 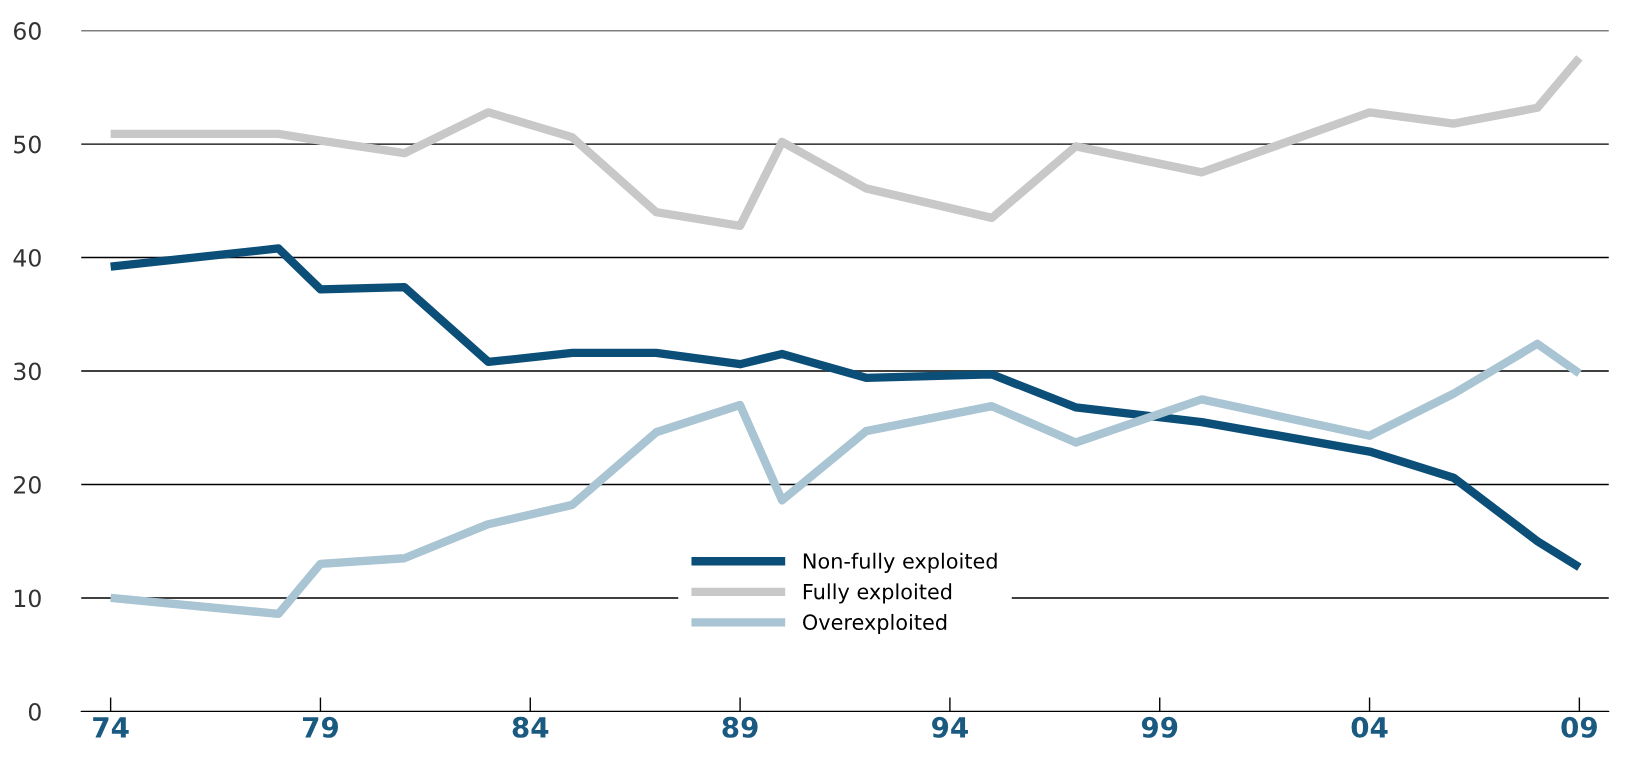 What do you see at coordinates (27, 144) in the screenshot?
I see `y-tick-label: 50` at bounding box center [27, 144].